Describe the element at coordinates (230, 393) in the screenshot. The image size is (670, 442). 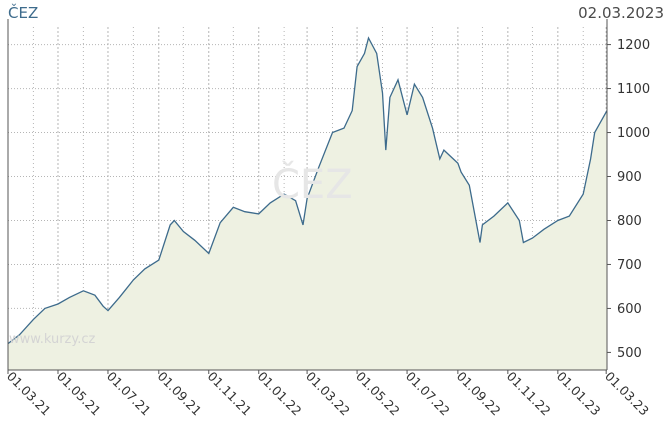
I see `x-tick-label: 01.11.21` at that location.